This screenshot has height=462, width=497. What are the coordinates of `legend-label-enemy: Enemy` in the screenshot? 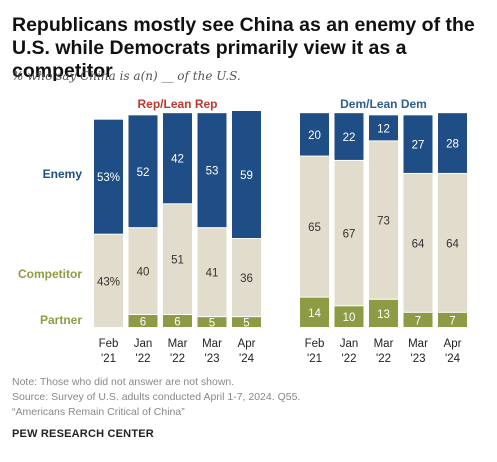 It's located at (63, 174).